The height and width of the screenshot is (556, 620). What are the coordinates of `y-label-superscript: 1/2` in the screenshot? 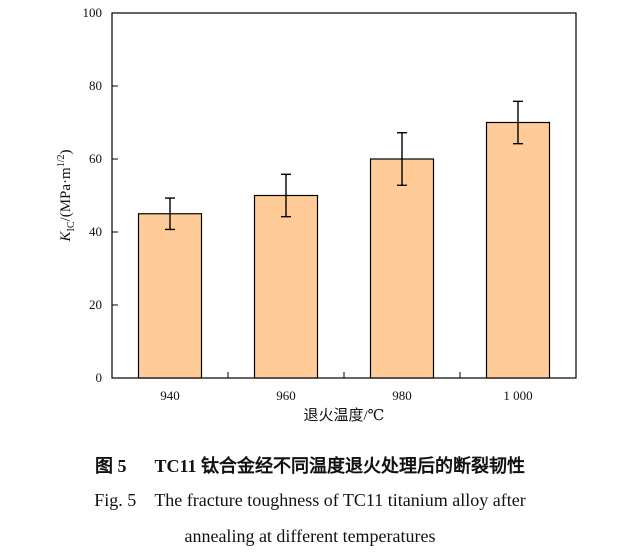 It's located at (61, 161).